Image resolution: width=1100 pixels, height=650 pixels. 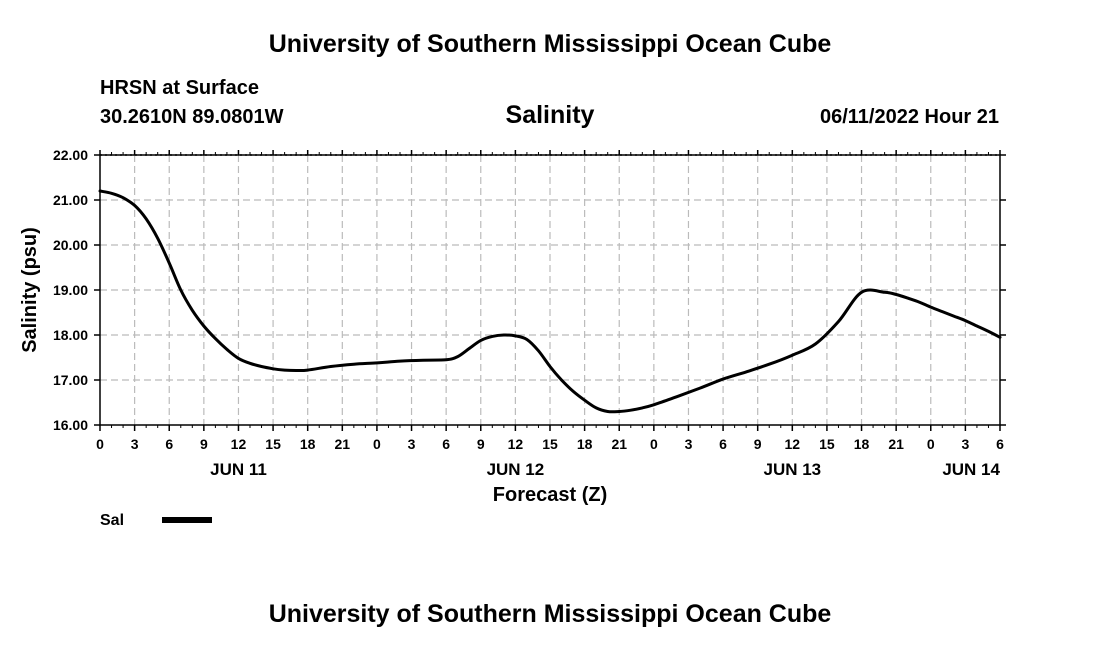 I want to click on y-tick-label: 22.00, so click(x=70, y=155).